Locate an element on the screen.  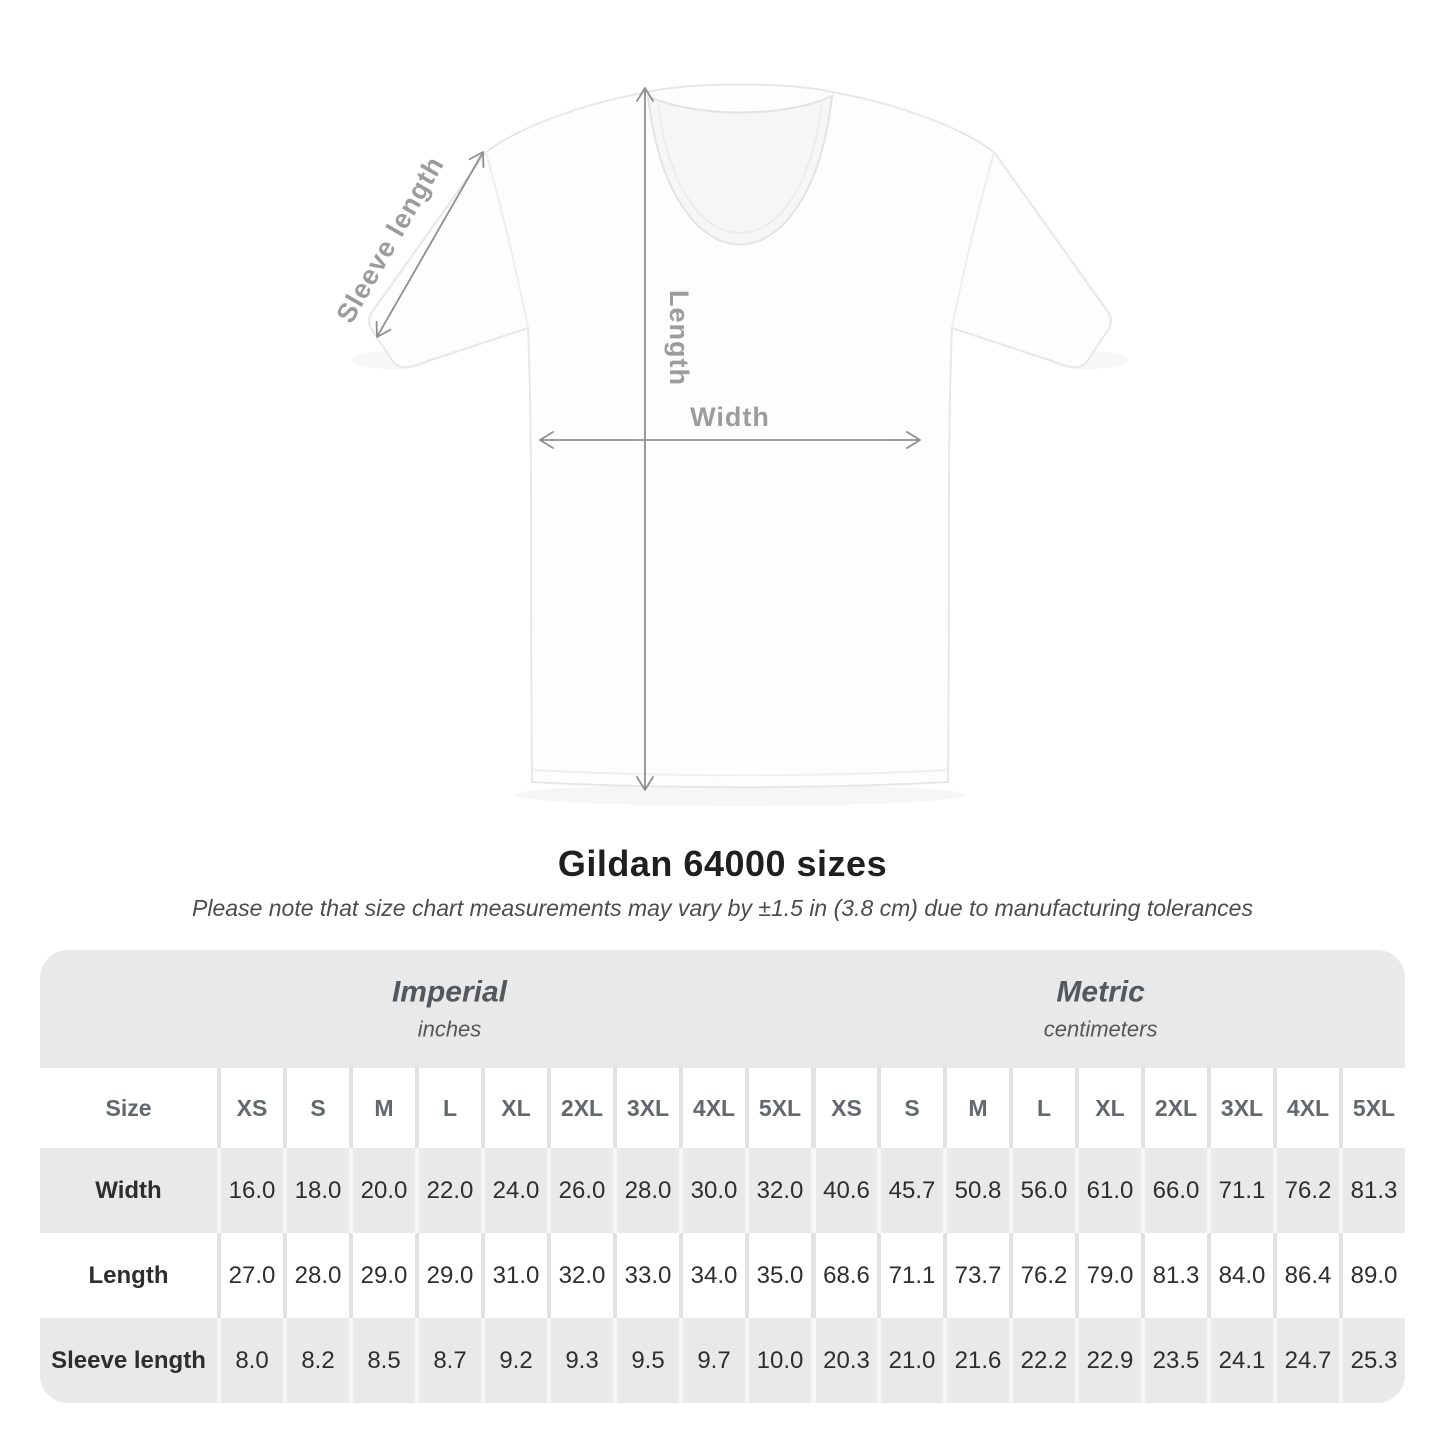
cell: 30.0 is located at coordinates (712, 1190).